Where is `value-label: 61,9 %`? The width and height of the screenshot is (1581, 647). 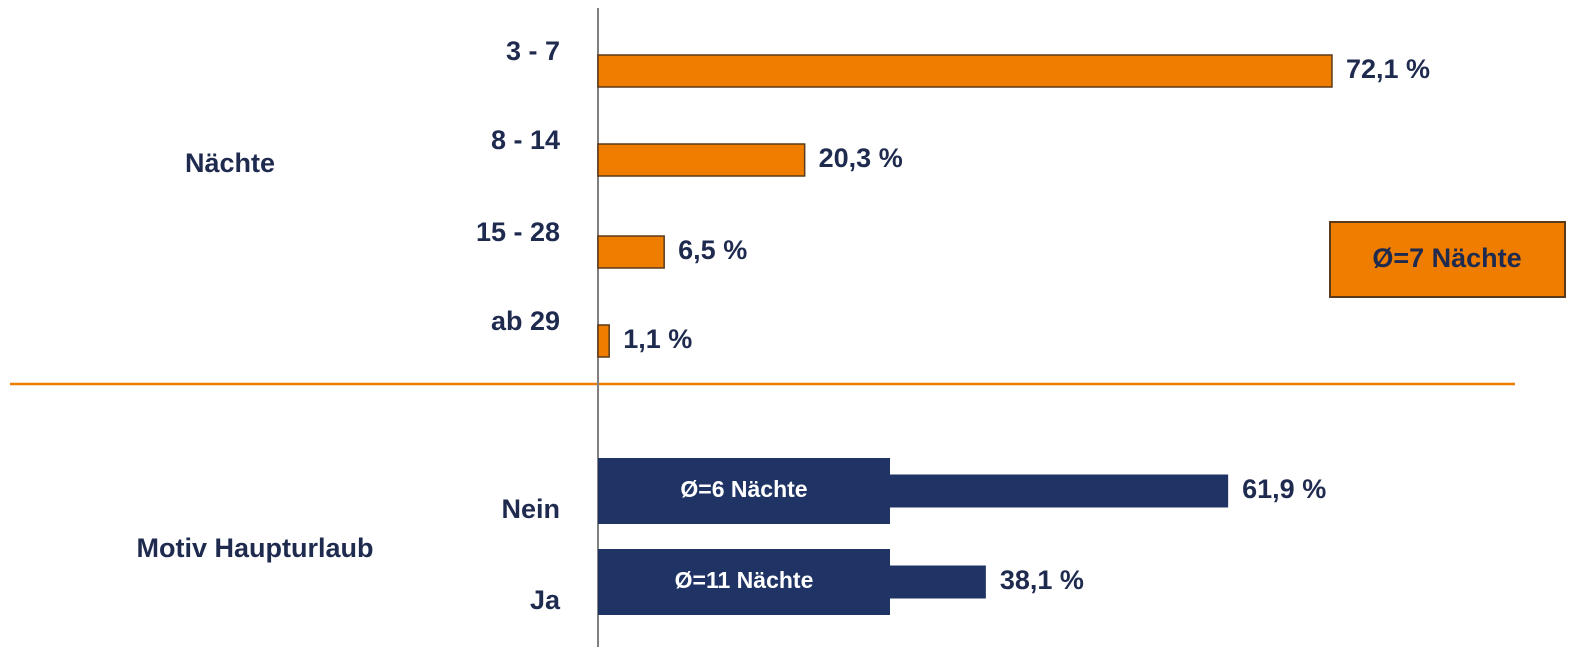
value-label: 61,9 % is located at coordinates (1284, 489).